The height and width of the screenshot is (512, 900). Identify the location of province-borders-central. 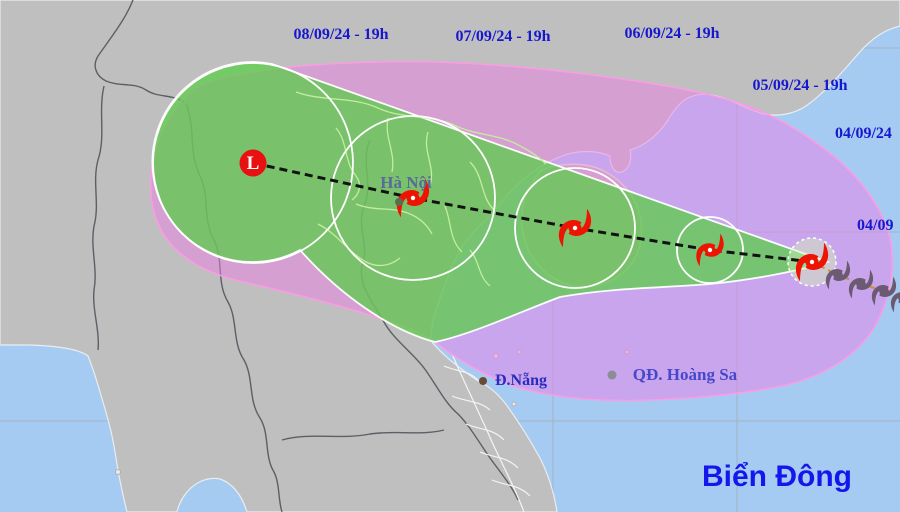
(487, 432).